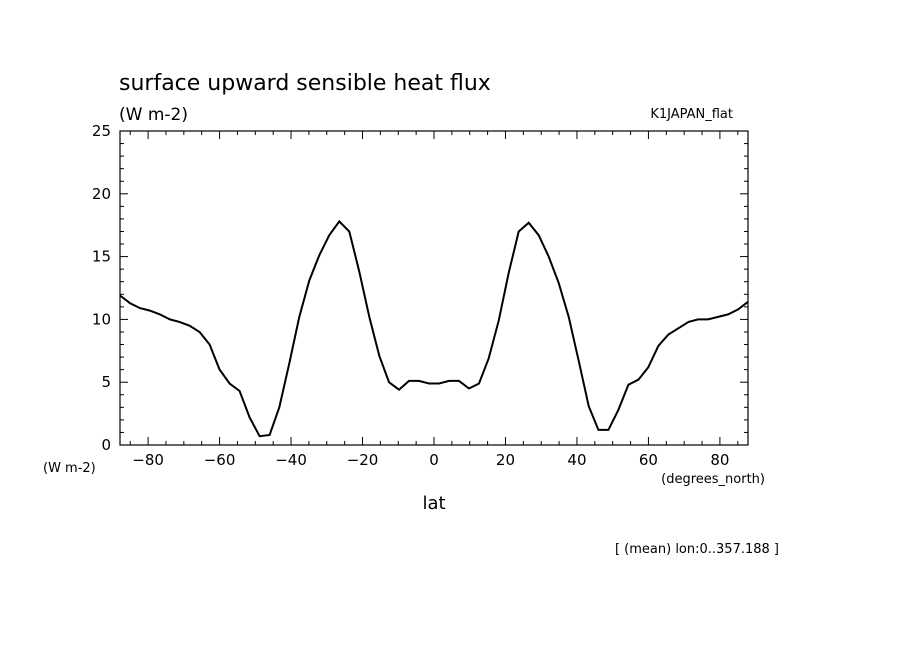  I want to click on x-tick-label: 0, so click(434, 460).